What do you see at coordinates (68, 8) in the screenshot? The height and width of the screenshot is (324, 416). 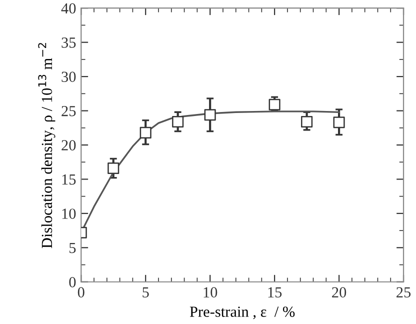 I see `y-tick-label: 40` at bounding box center [68, 8].